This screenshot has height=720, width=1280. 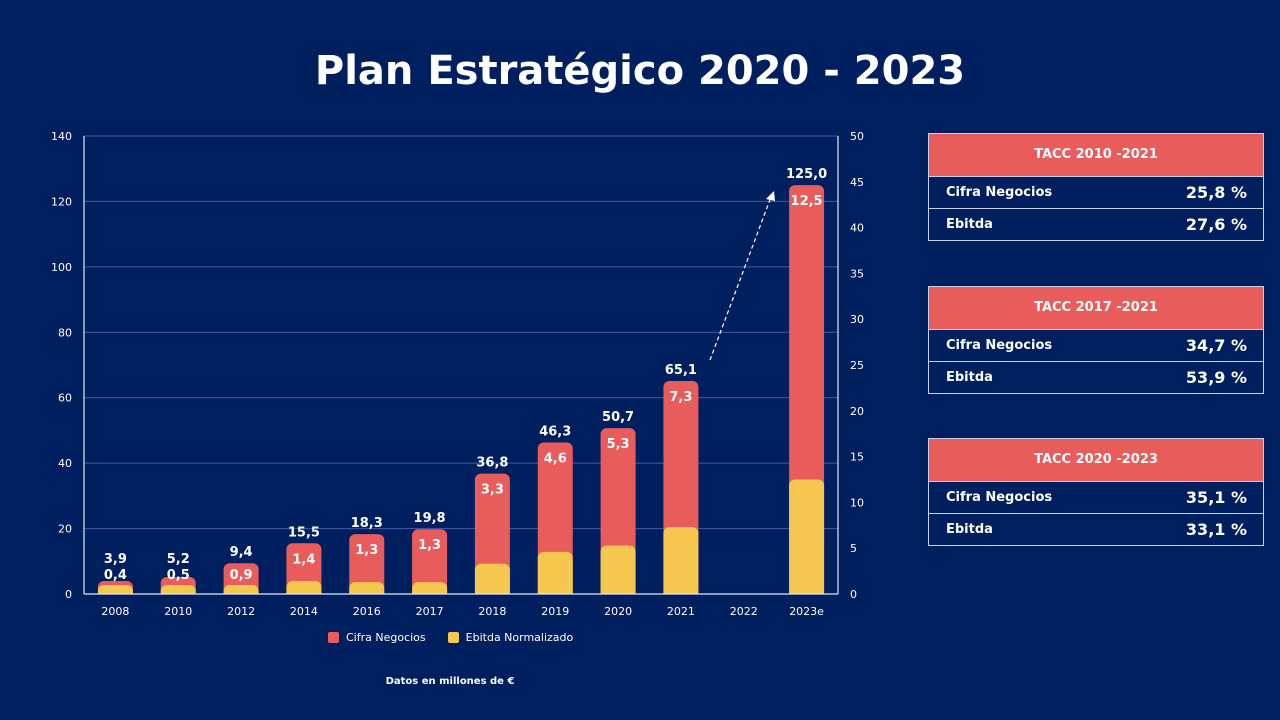 What do you see at coordinates (367, 523) in the screenshot?
I see `data-label-cifra: 18,3` at bounding box center [367, 523].